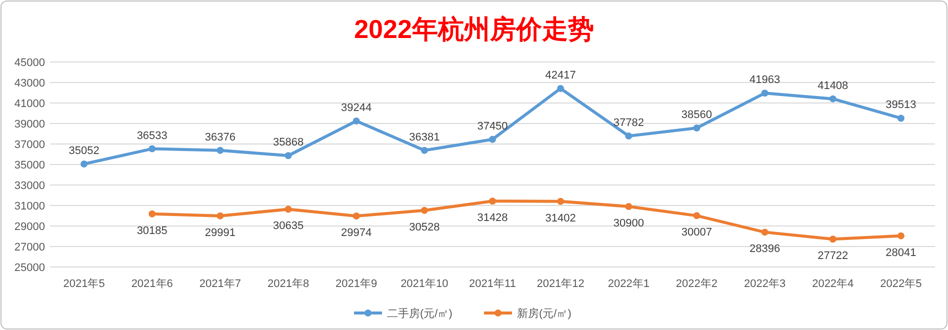 The height and width of the screenshot is (330, 948). I want to click on data-label: 28041, so click(901, 252).